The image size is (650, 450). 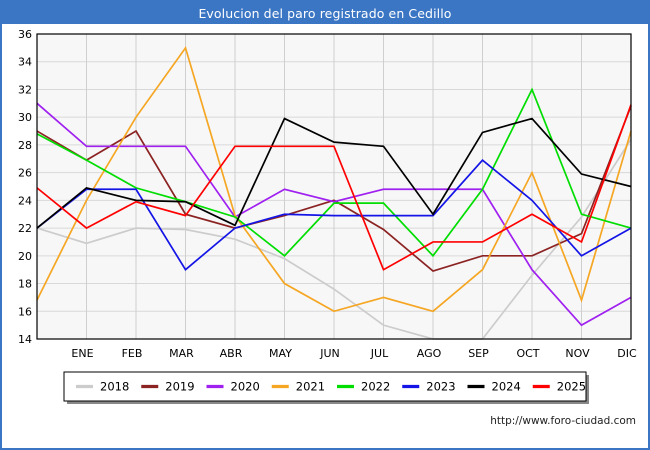 I want to click on legend-label-2018: 2018, so click(x=114, y=387).